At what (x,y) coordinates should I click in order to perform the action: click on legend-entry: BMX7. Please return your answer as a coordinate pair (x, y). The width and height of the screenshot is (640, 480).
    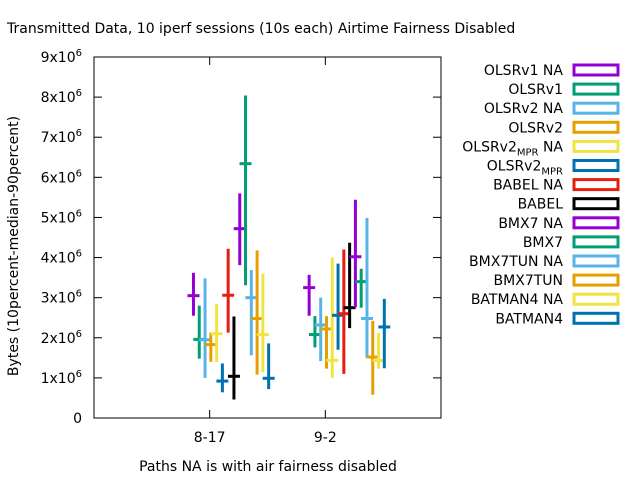
    Looking at the image, I should click on (571, 243).